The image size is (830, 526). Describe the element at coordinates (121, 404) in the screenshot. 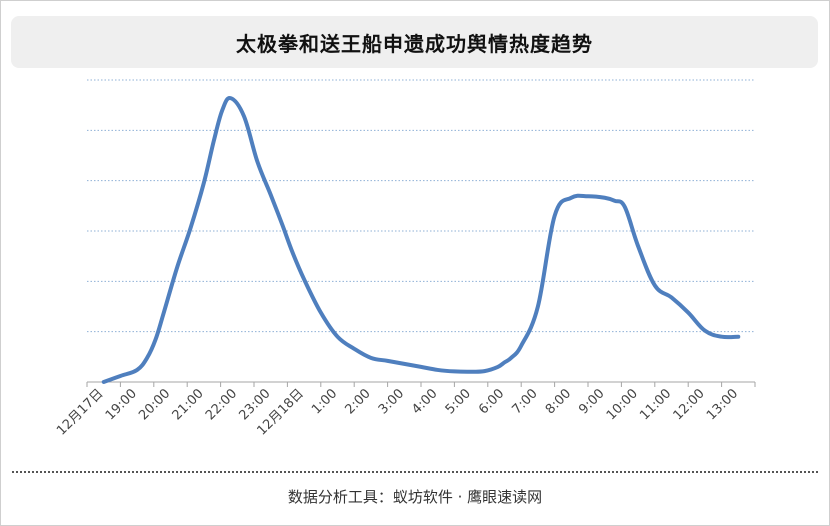

I see `x-tick-label: 19:00` at that location.